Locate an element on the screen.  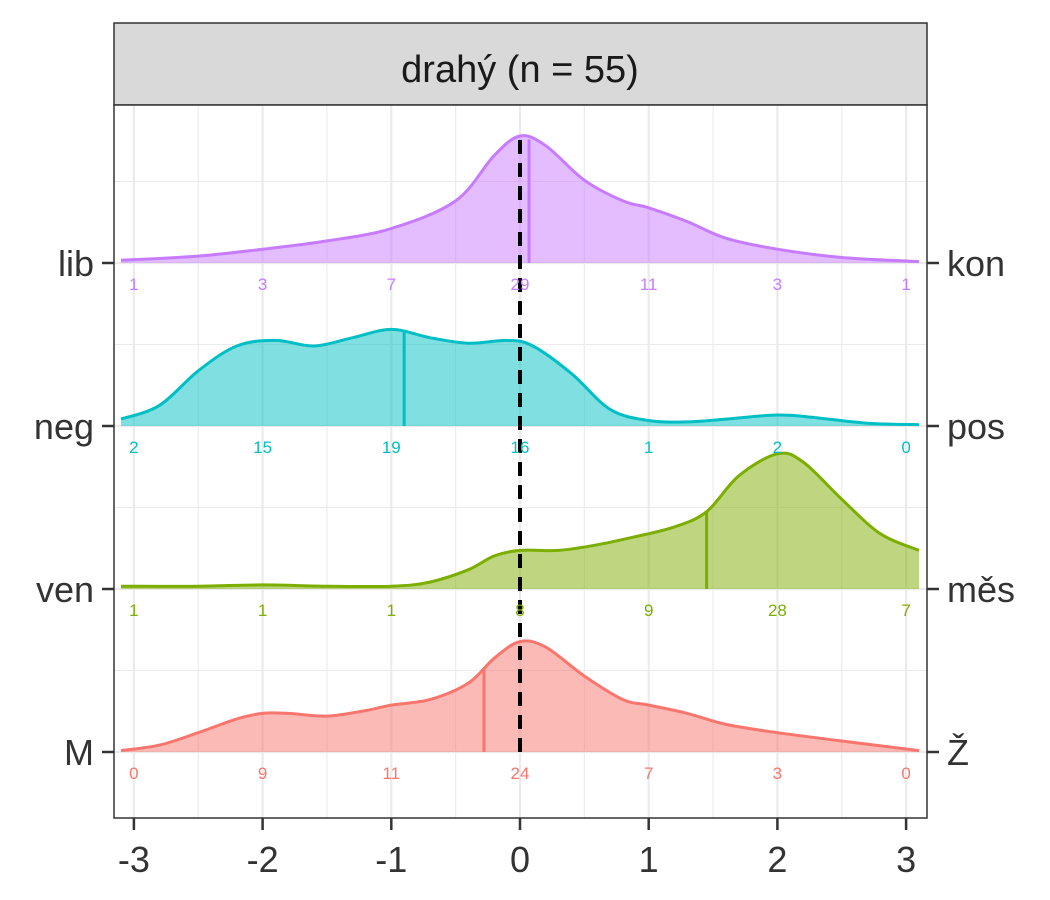
density-line-lib is located at coordinates (520, 199).